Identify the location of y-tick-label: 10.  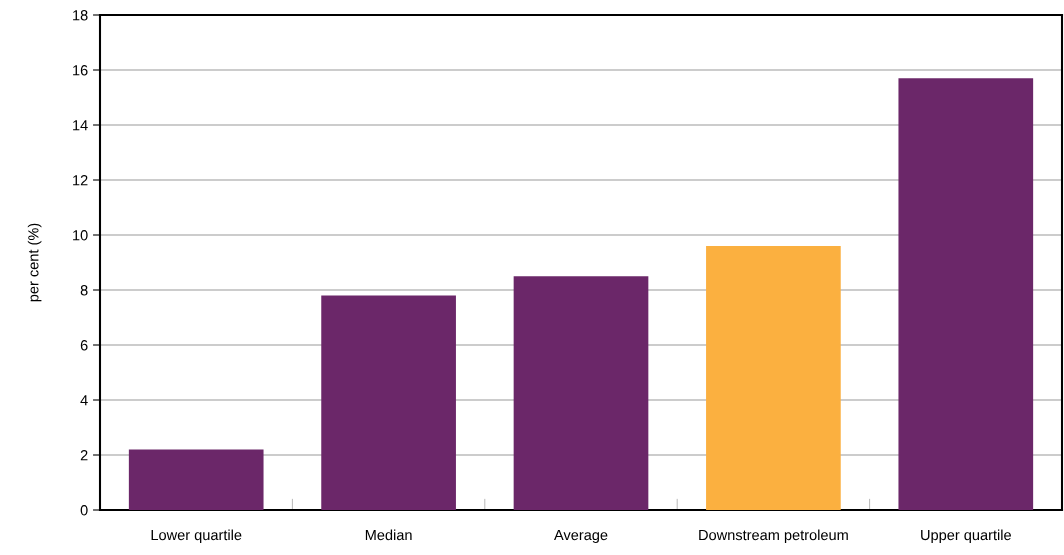
(80, 235).